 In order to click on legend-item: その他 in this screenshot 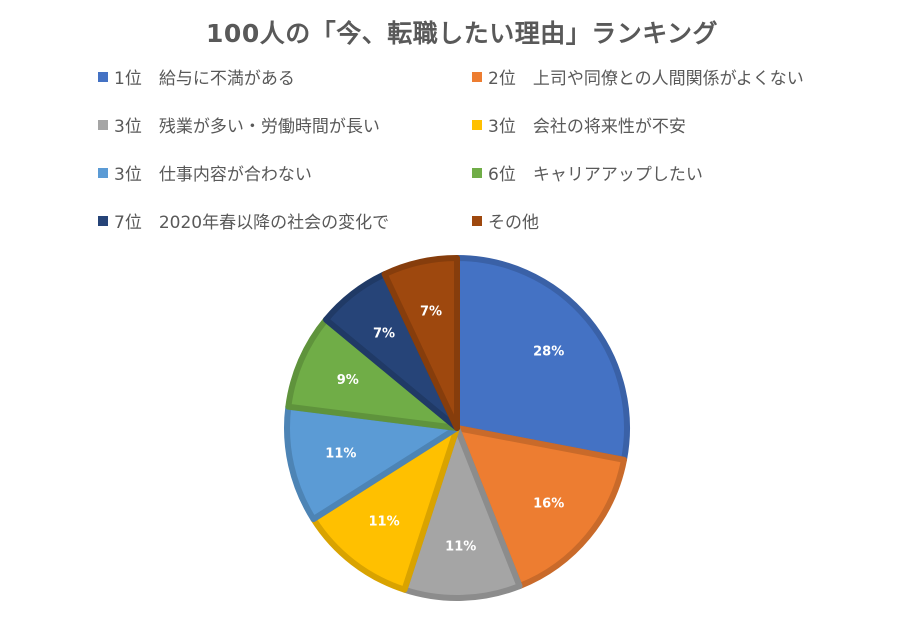, I will do `click(505, 220)`.